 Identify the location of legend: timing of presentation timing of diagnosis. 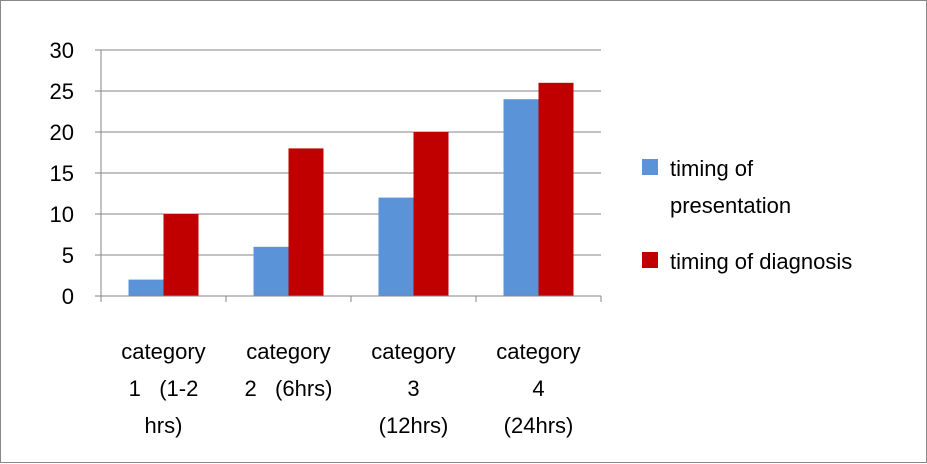
(747, 215).